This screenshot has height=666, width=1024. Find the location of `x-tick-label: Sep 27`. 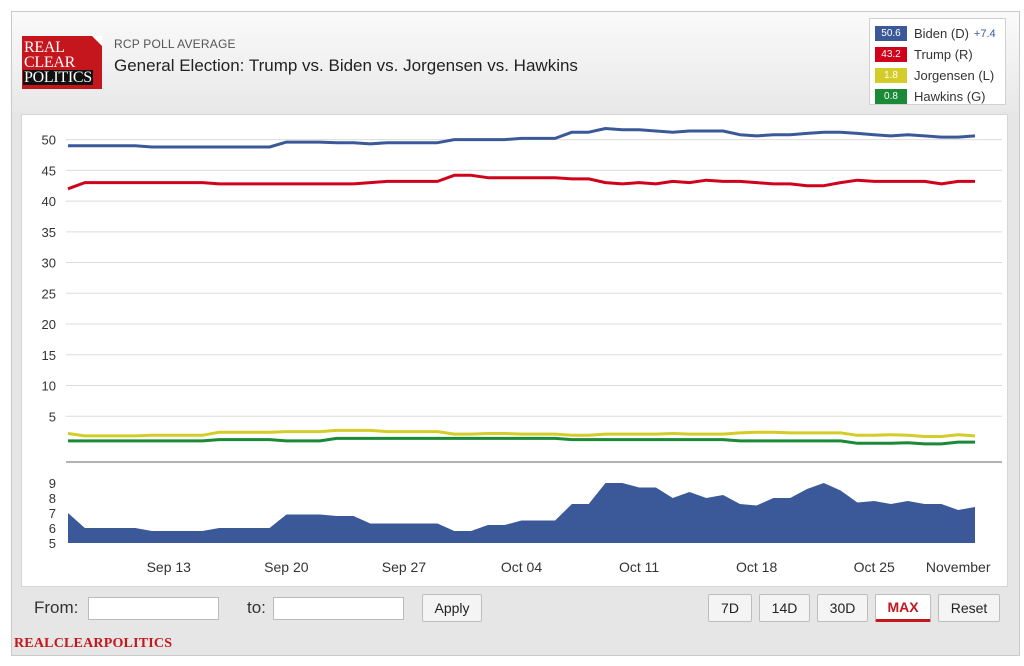

x-tick-label: Sep 27 is located at coordinates (404, 567).